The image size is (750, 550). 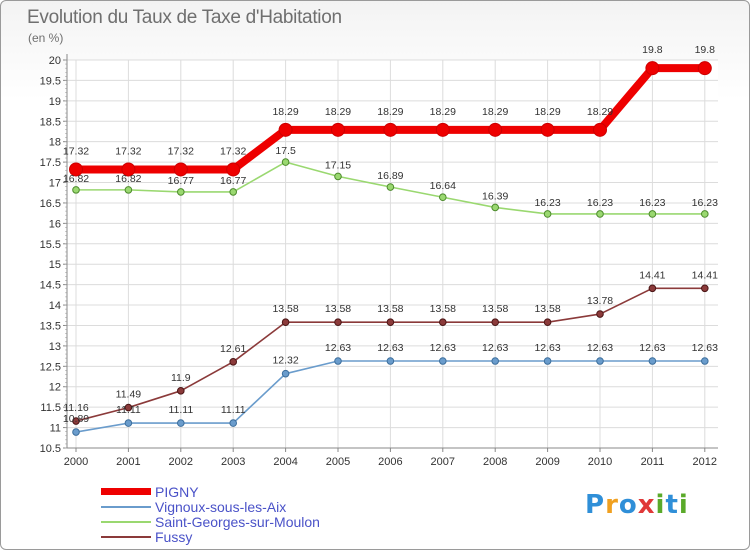 I want to click on data-label-fussy: 11.49, so click(x=129, y=395).